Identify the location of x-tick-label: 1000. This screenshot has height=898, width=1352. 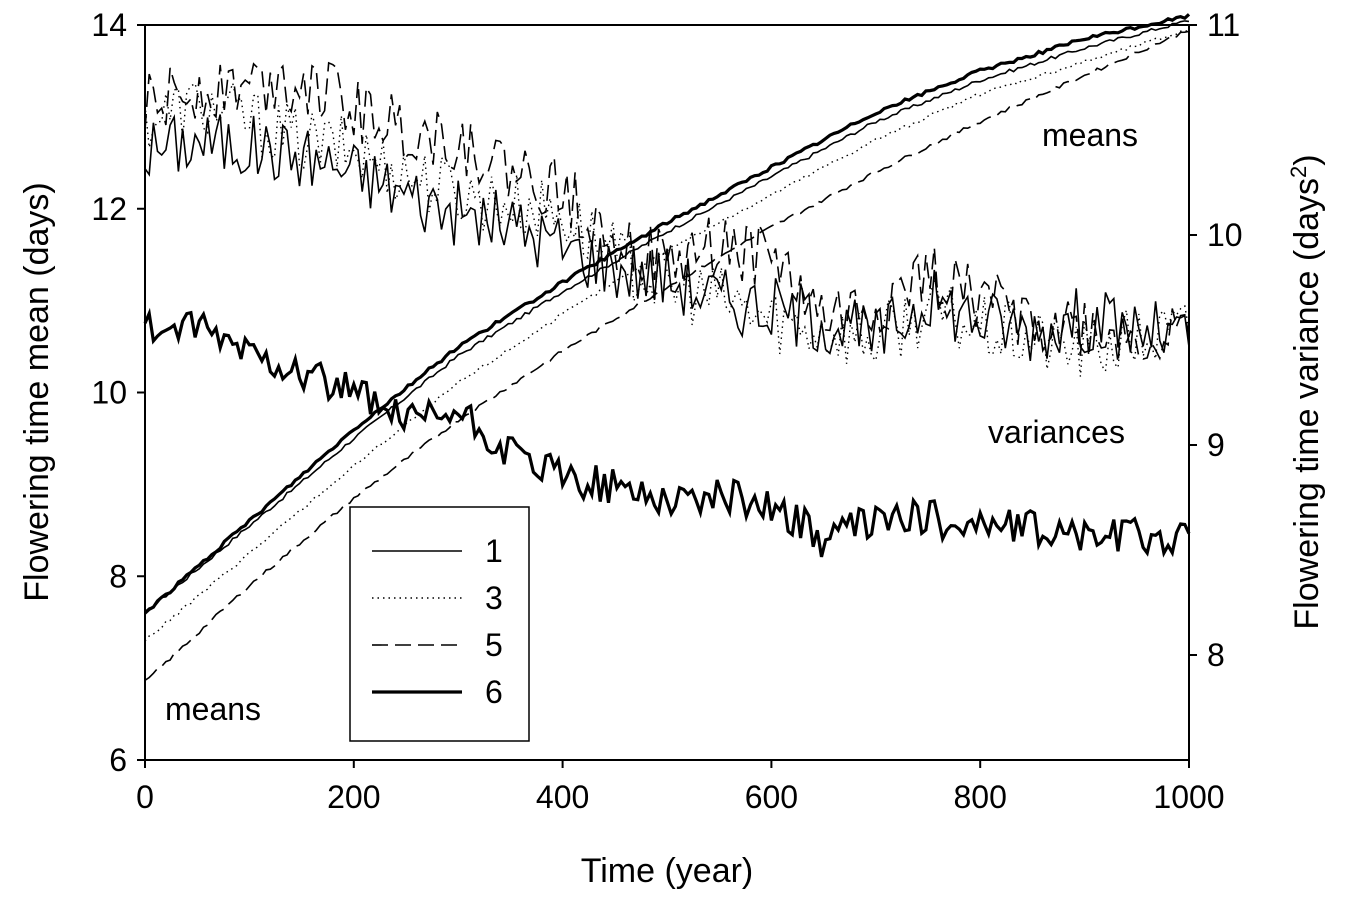
(1188, 797).